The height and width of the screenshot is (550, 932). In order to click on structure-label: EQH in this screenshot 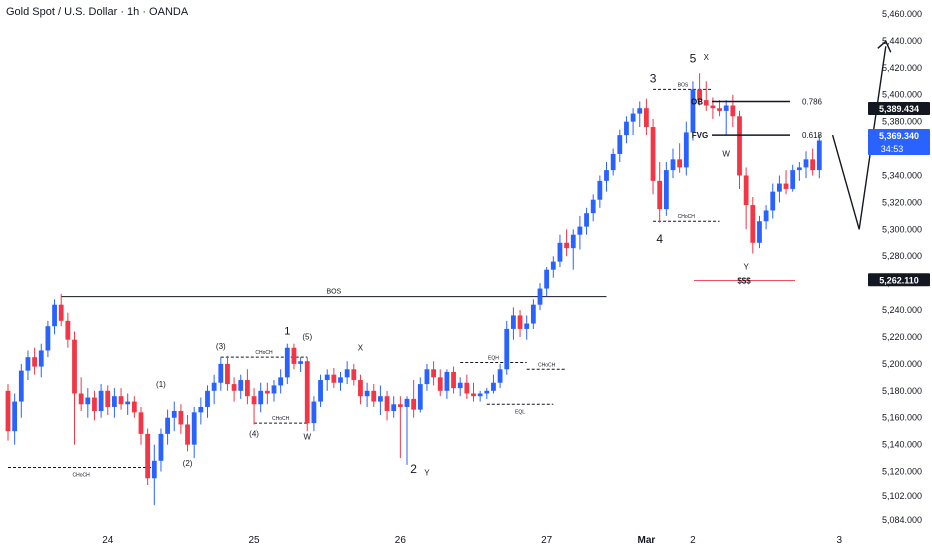, I will do `click(493, 359)`.